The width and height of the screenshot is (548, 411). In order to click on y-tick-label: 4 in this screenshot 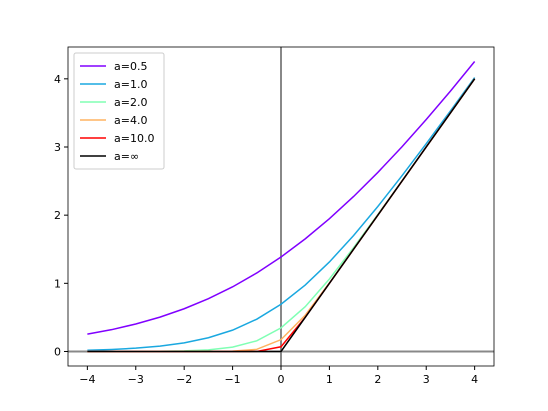, I will do `click(57, 79)`.